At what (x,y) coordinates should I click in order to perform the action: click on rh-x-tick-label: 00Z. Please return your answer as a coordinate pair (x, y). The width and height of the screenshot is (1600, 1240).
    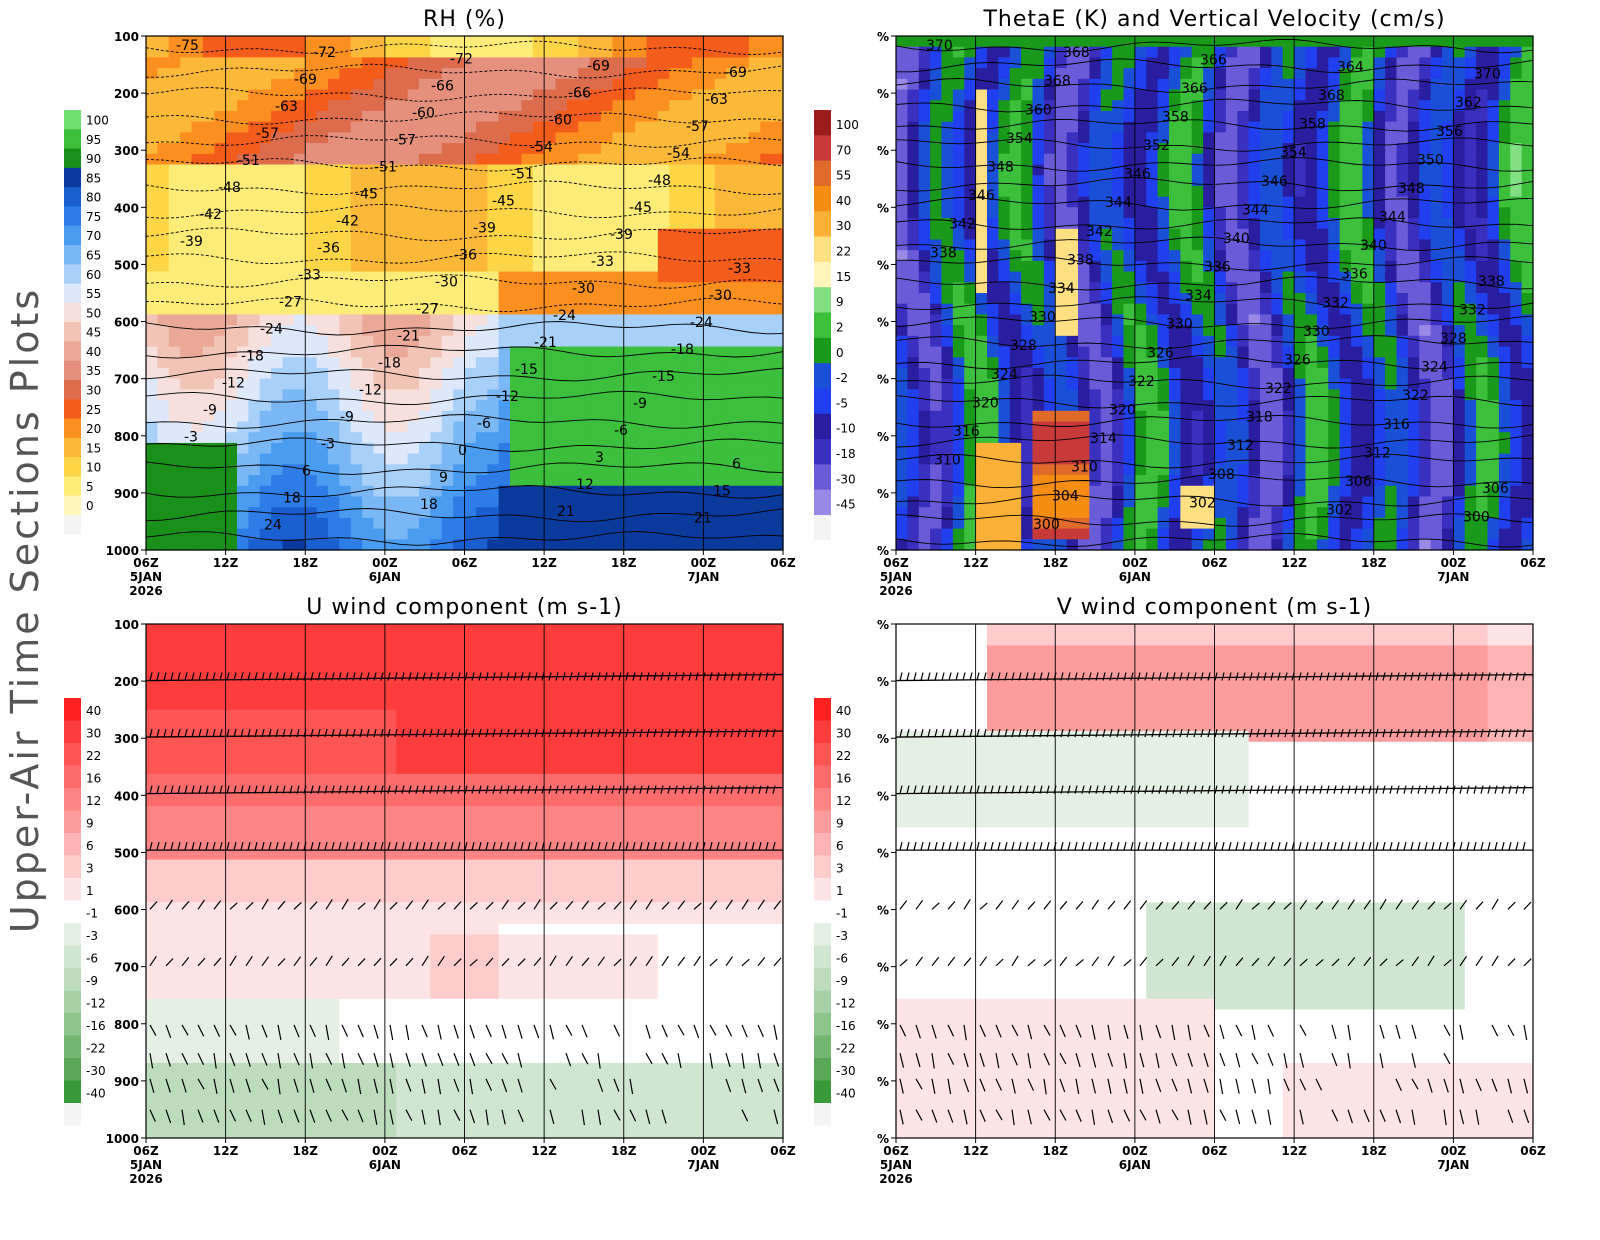
    Looking at the image, I should click on (385, 563).